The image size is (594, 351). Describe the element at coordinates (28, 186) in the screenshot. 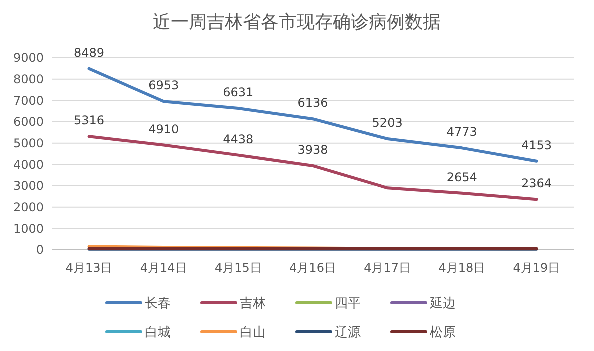

I see `y-tick-label: 3000` at that location.